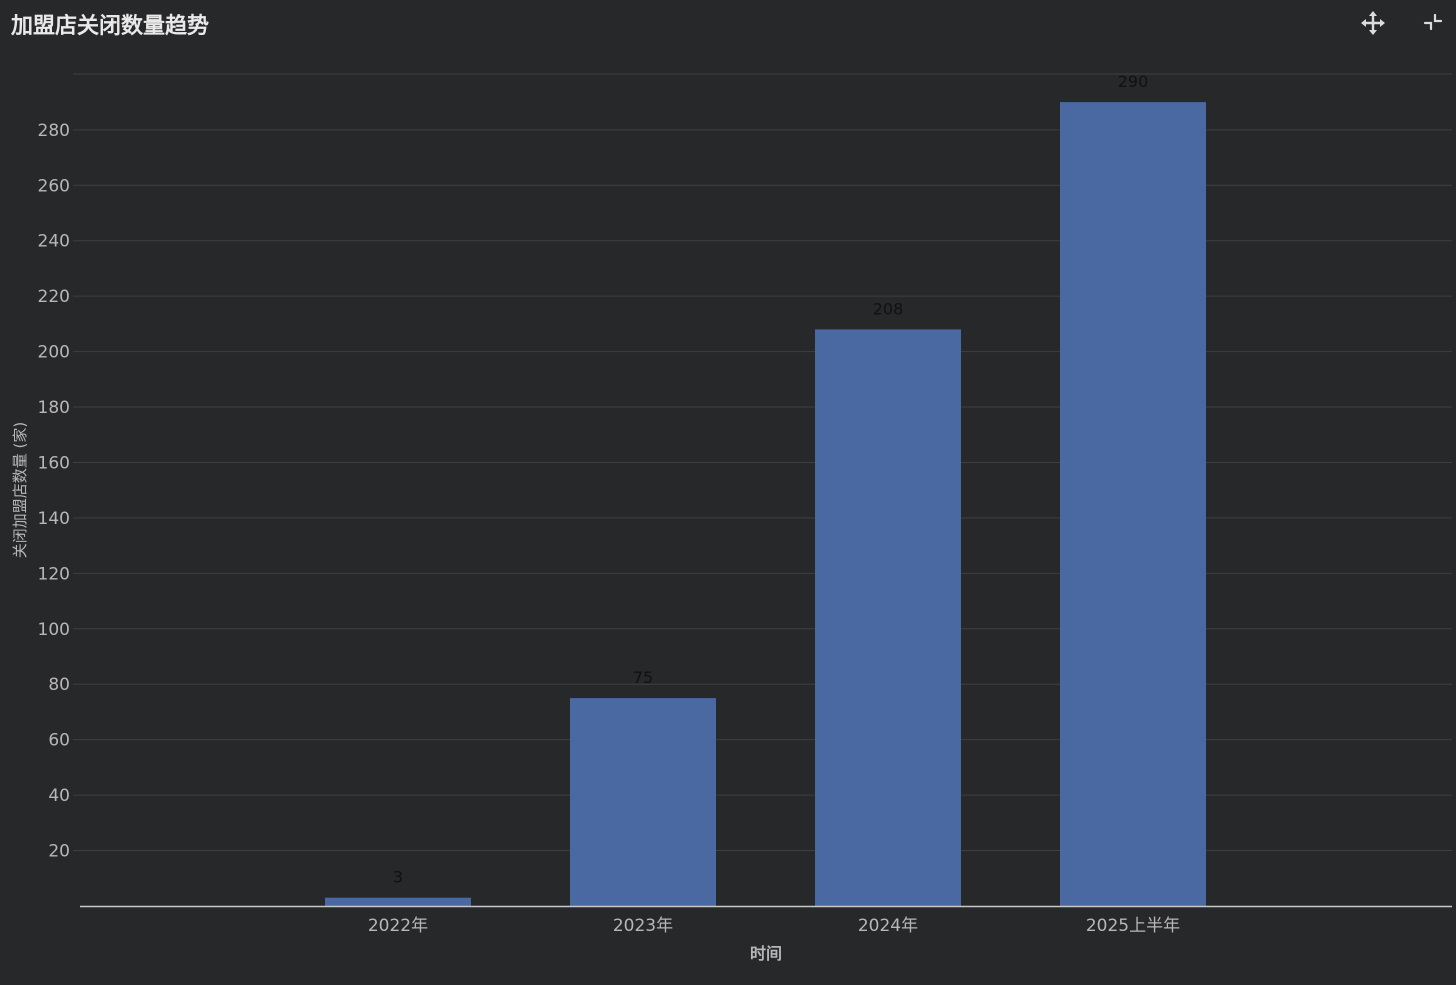  I want to click on x-tick-label: 2024年, so click(888, 926).